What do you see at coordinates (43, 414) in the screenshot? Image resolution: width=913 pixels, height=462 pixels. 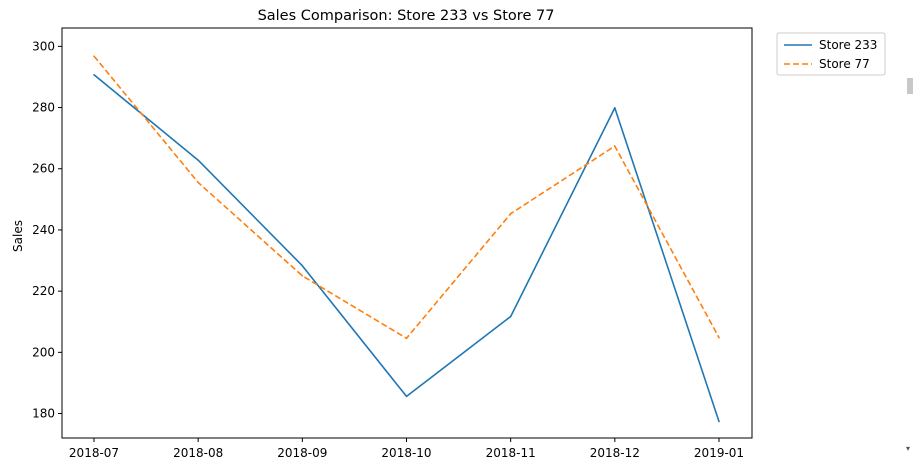 I see `y-tick-label: 180` at bounding box center [43, 414].